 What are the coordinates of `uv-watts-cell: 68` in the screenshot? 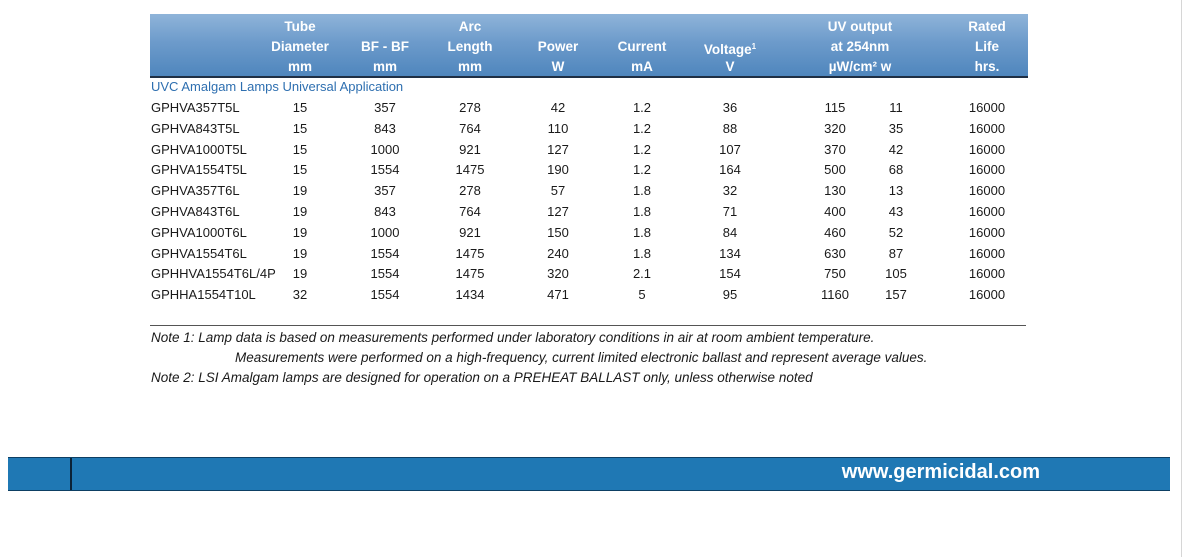 It's located at (896, 170).